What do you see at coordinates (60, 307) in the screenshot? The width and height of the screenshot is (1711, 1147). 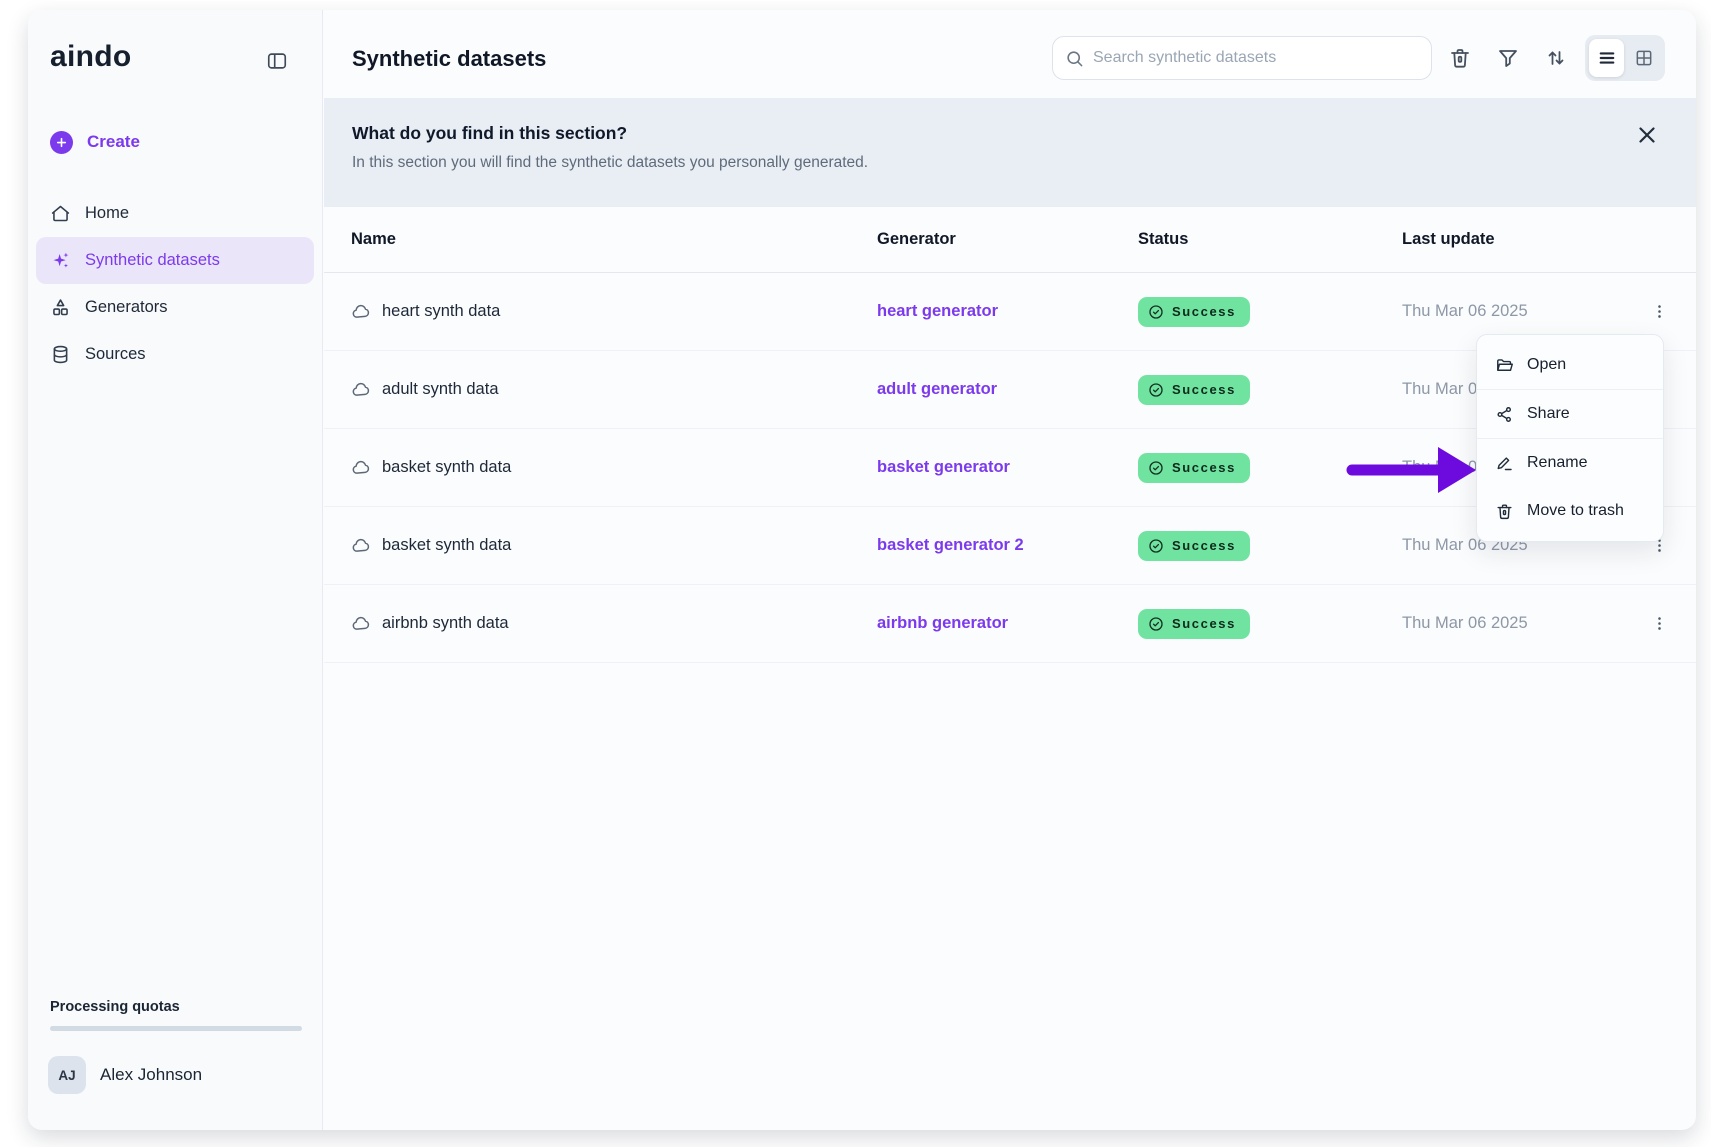 I see `shapes-icon` at bounding box center [60, 307].